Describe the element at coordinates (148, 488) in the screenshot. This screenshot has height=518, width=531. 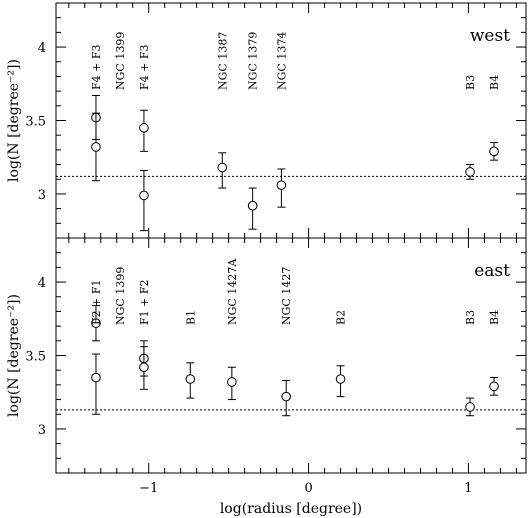
I see `x-tick-label: −1` at that location.